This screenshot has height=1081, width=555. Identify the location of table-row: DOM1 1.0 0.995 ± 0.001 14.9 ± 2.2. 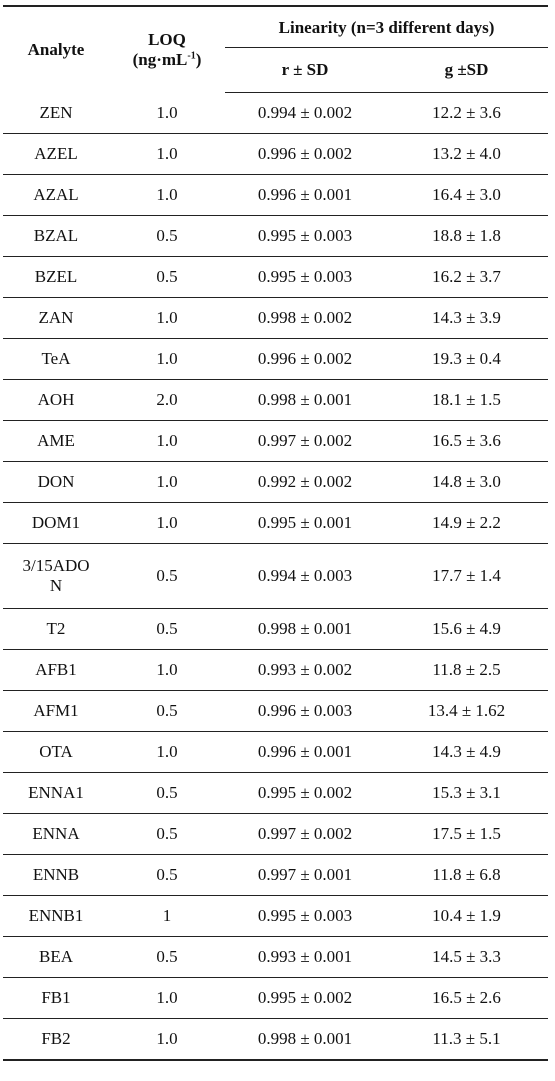
(276, 523).